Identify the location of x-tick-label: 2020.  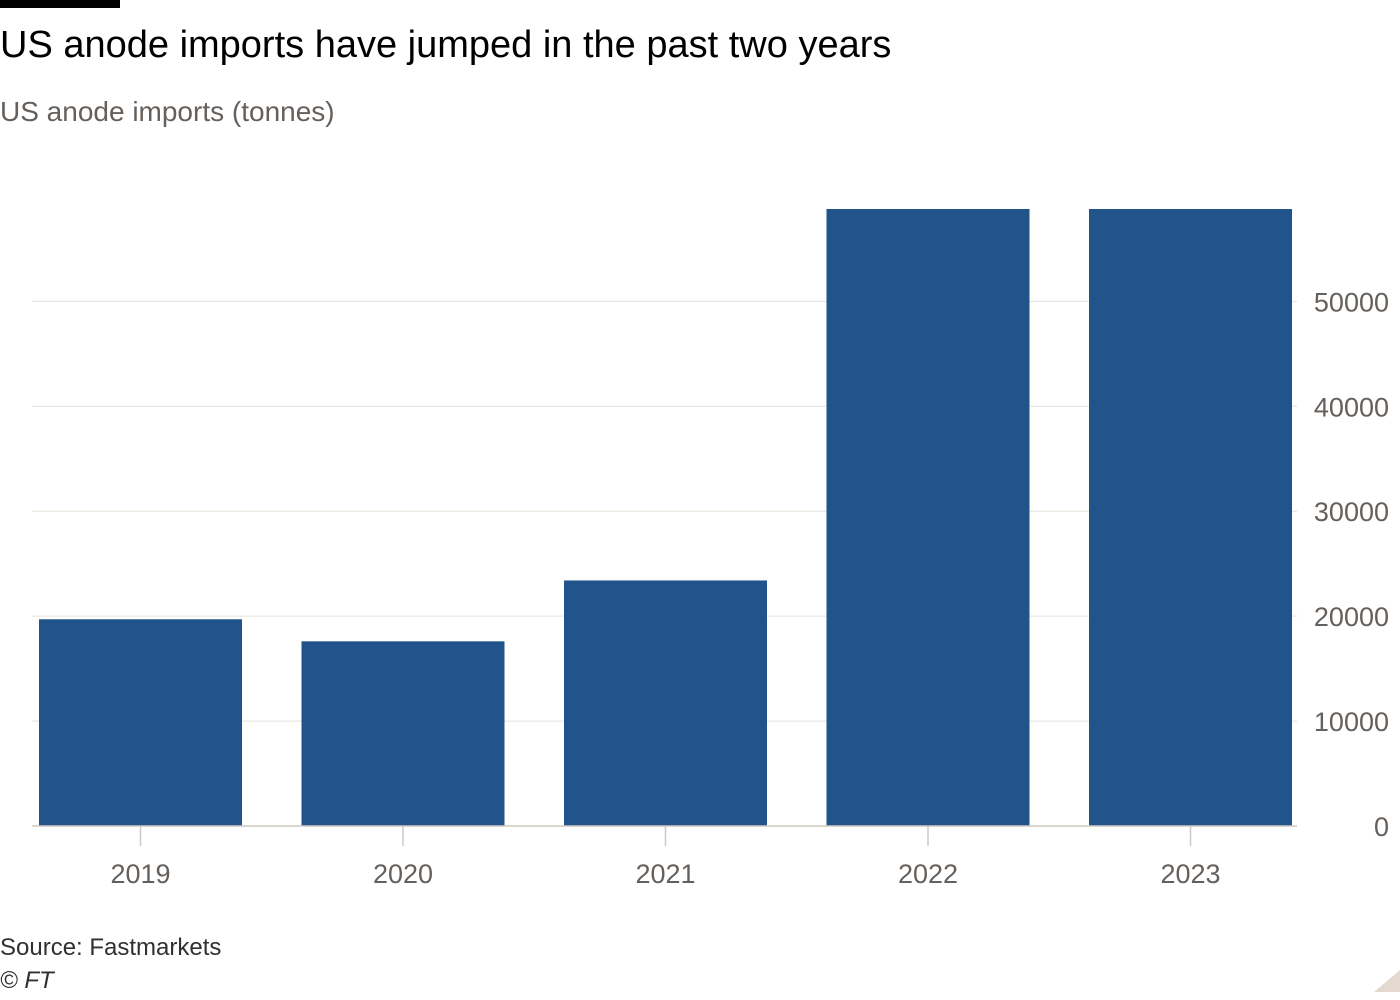
(403, 874).